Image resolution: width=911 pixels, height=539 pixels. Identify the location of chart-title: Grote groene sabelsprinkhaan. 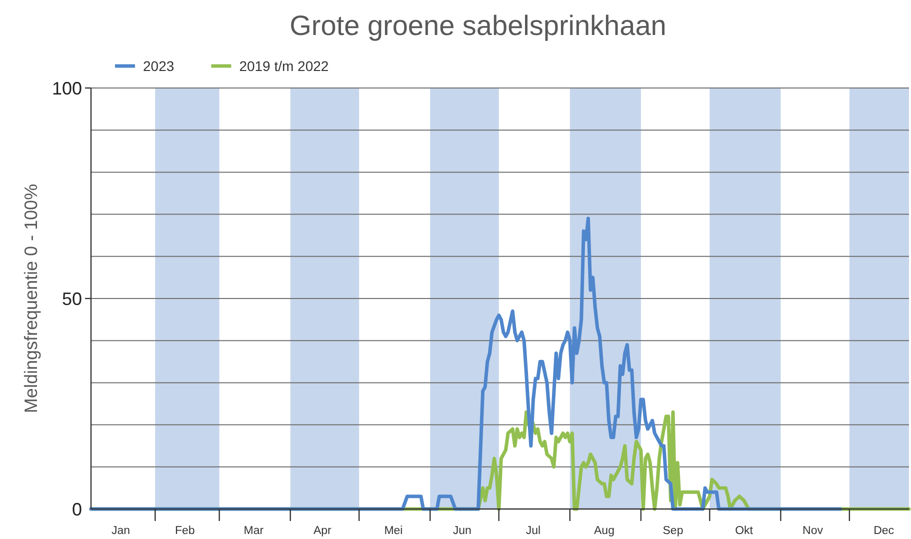
(478, 25).